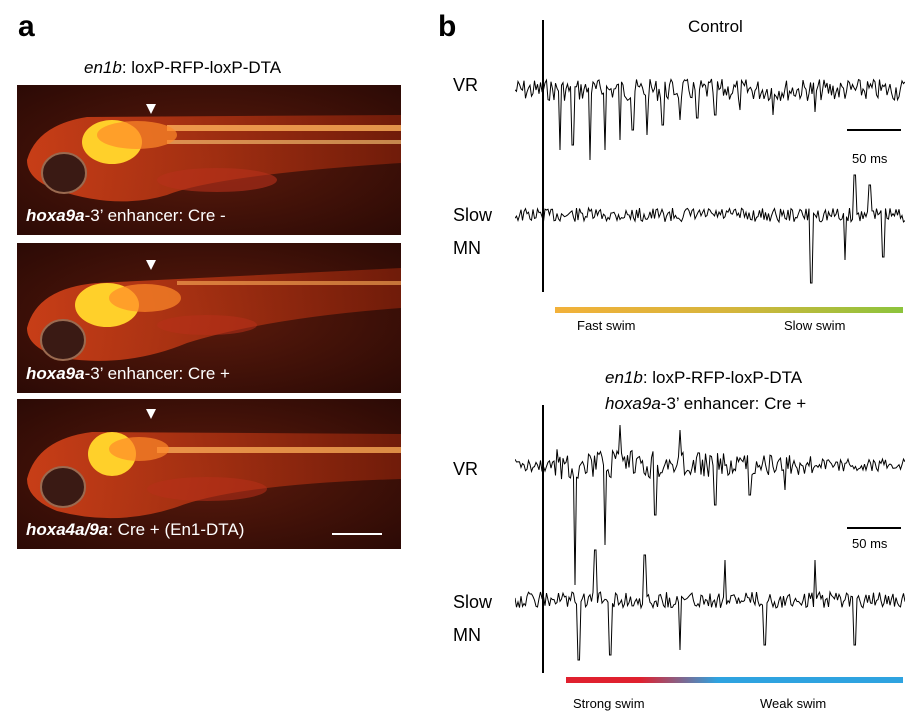 This screenshot has height=717, width=908. I want to click on fish-image-3-label: hoxa4a/9a: Cre + (En1-DTA), so click(135, 530).